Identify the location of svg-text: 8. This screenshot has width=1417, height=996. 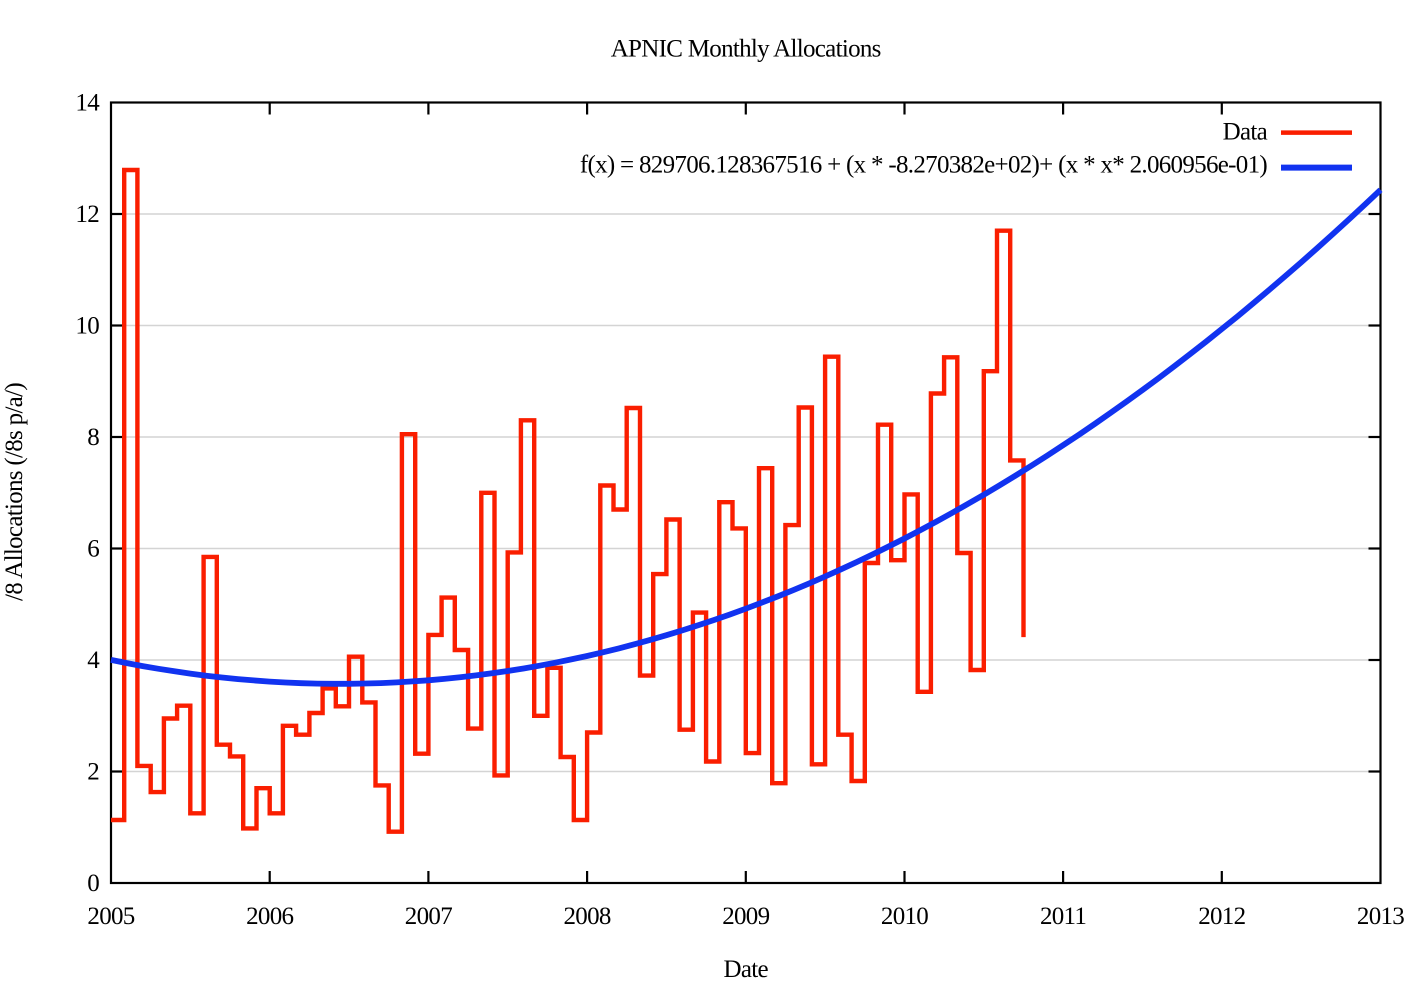
(93, 437).